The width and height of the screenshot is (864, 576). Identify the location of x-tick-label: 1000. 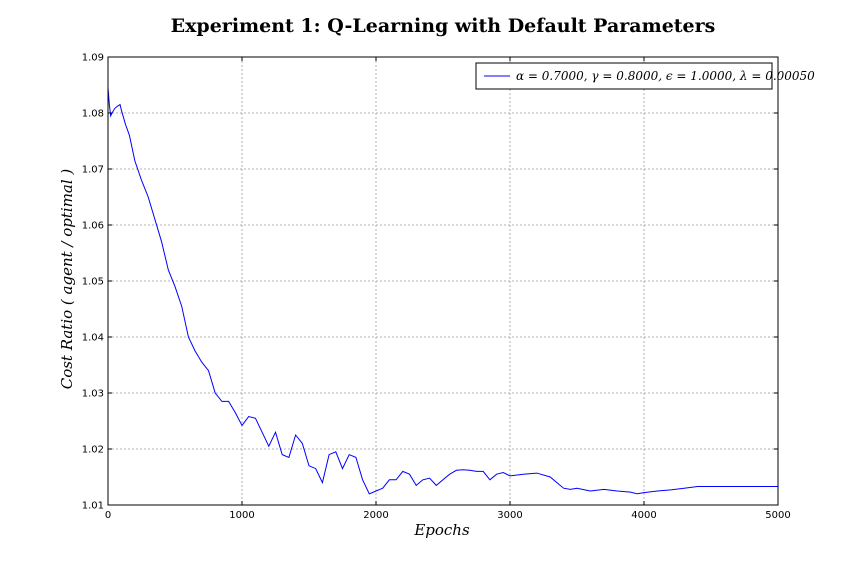
(241, 515).